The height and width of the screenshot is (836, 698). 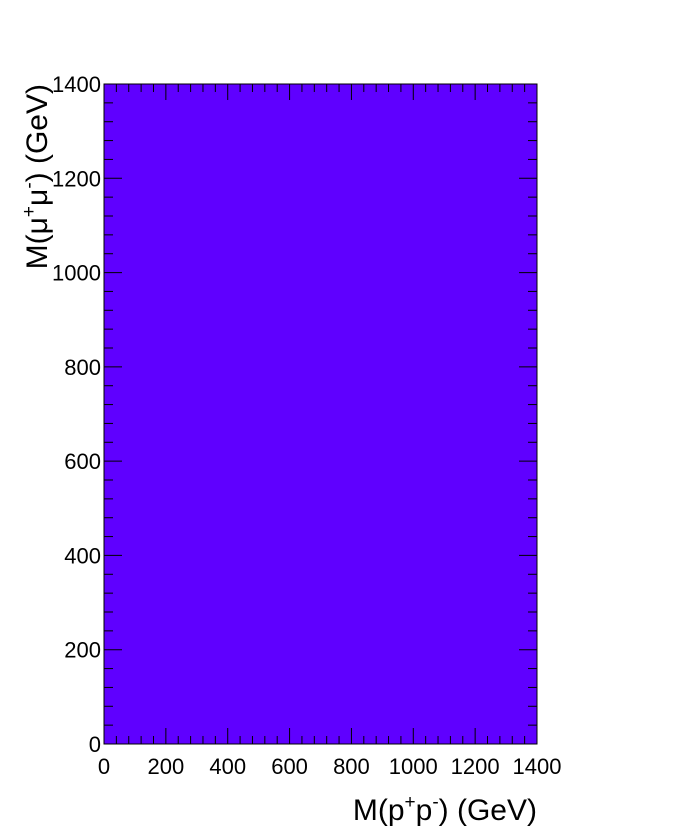 I want to click on y-axis-tick-labels: 0 200 400 600 800 1000 1200 1400, so click(x=76, y=414).